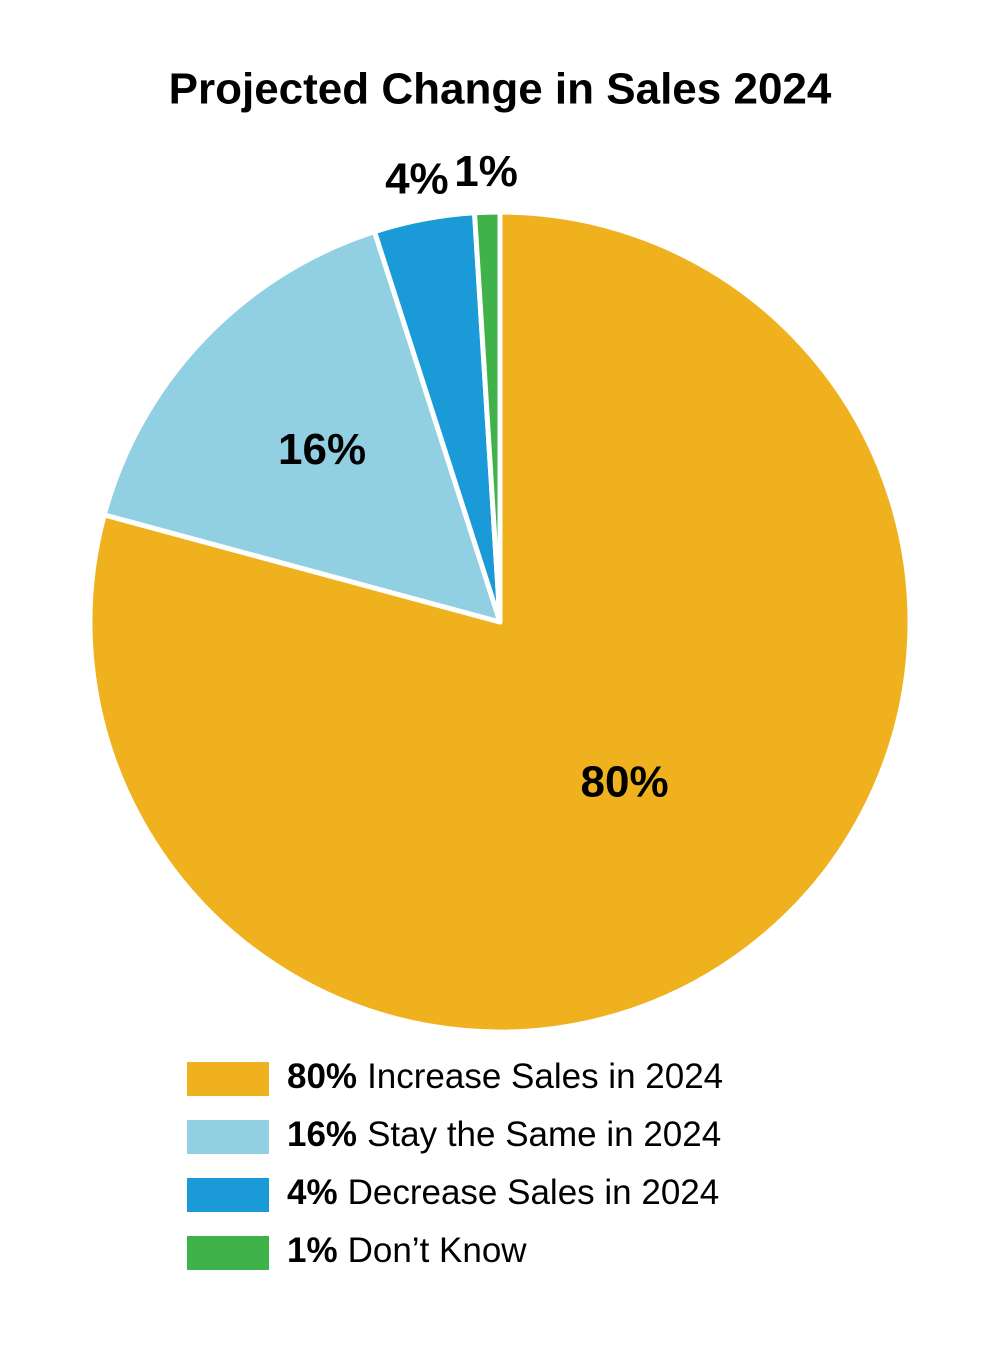 This screenshot has height=1347, width=1000. I want to click on legend-entry: 80% Increase Sales in 2024, so click(505, 1076).